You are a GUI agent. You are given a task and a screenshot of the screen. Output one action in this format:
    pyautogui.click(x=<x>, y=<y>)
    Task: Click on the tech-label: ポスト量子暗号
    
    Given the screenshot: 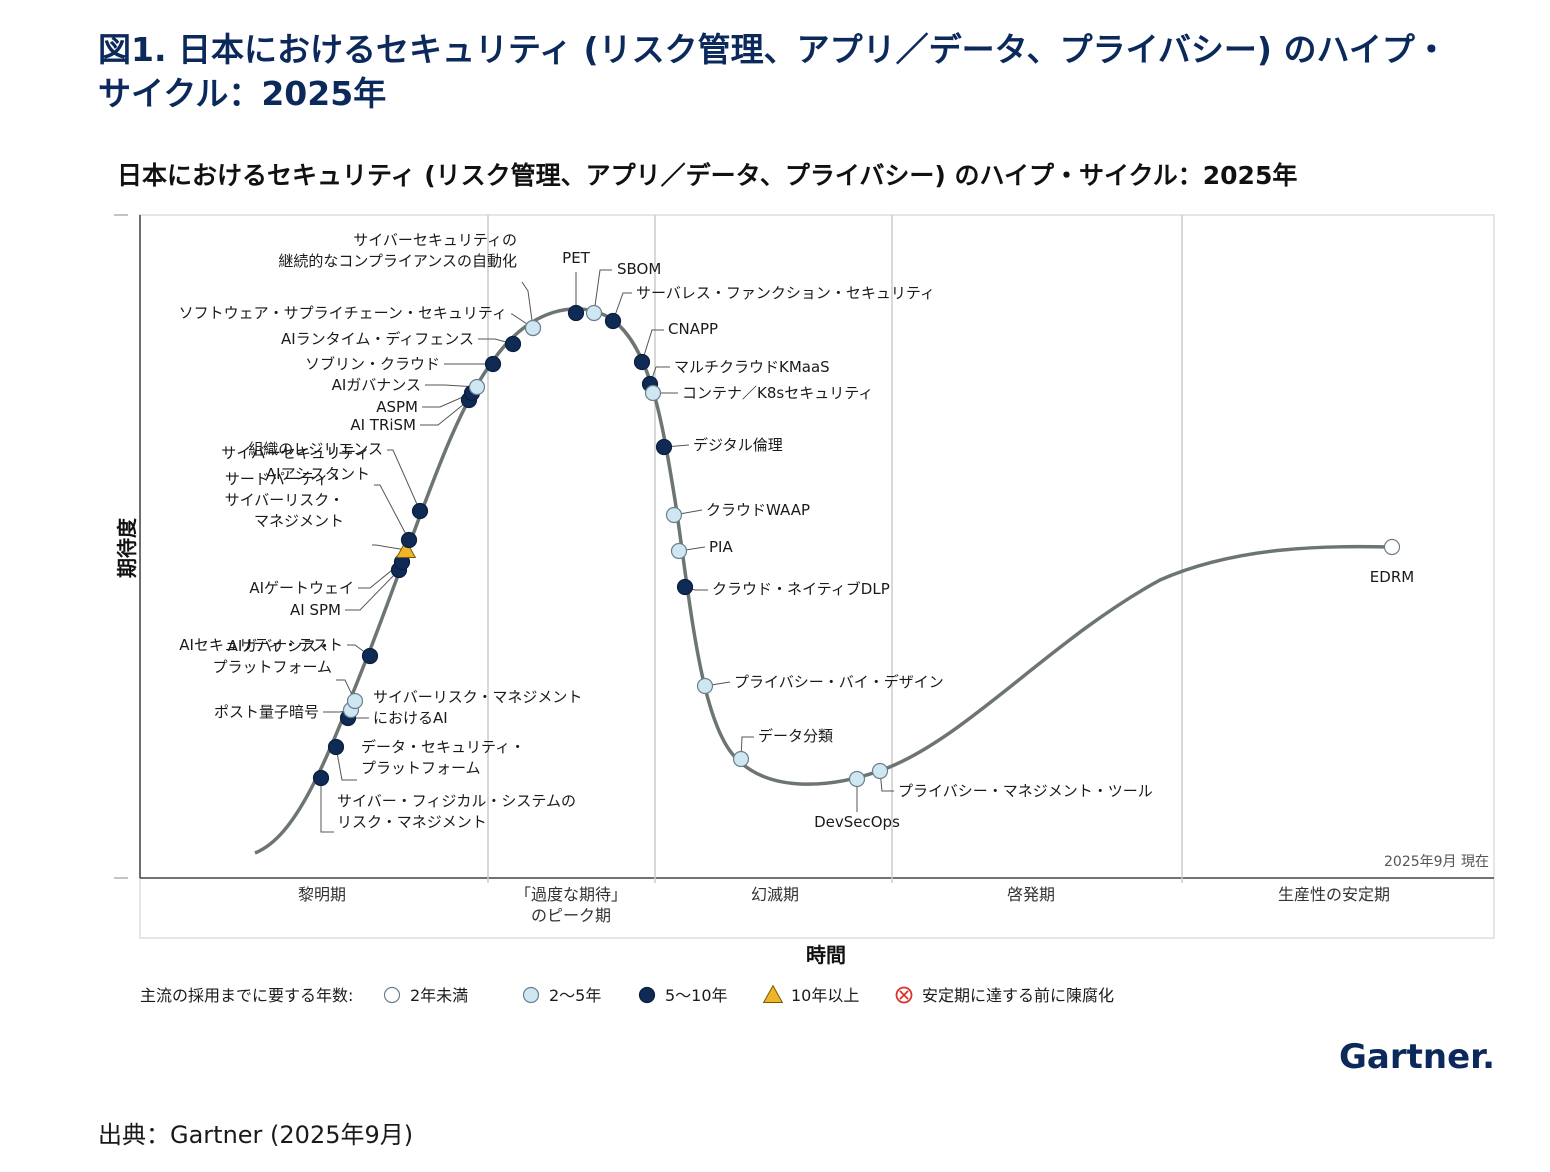 What is the action you would take?
    pyautogui.click(x=266, y=712)
    